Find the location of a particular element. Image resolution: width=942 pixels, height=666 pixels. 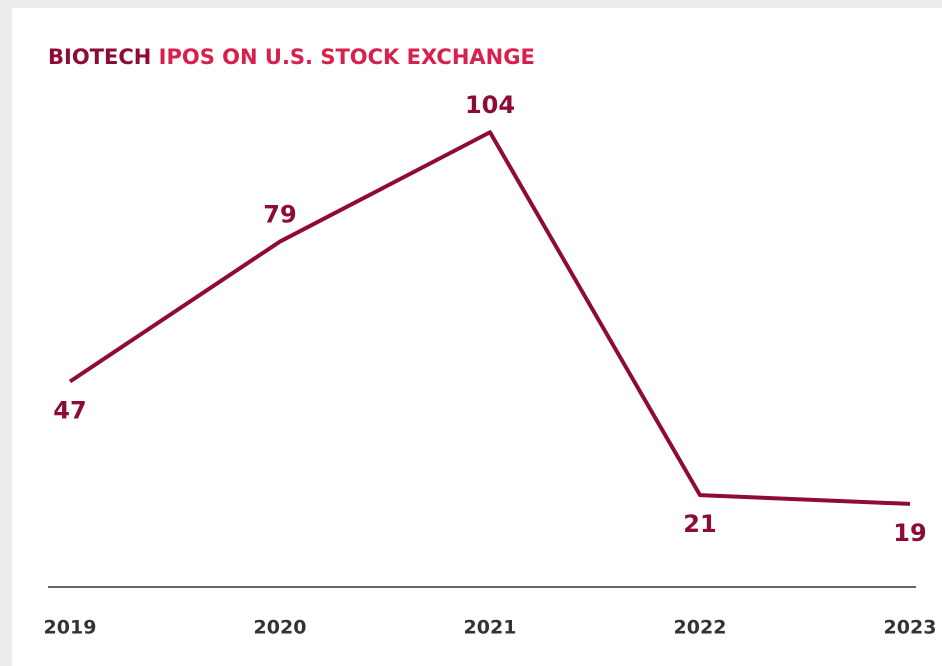

data-label: 104 is located at coordinates (490, 105).